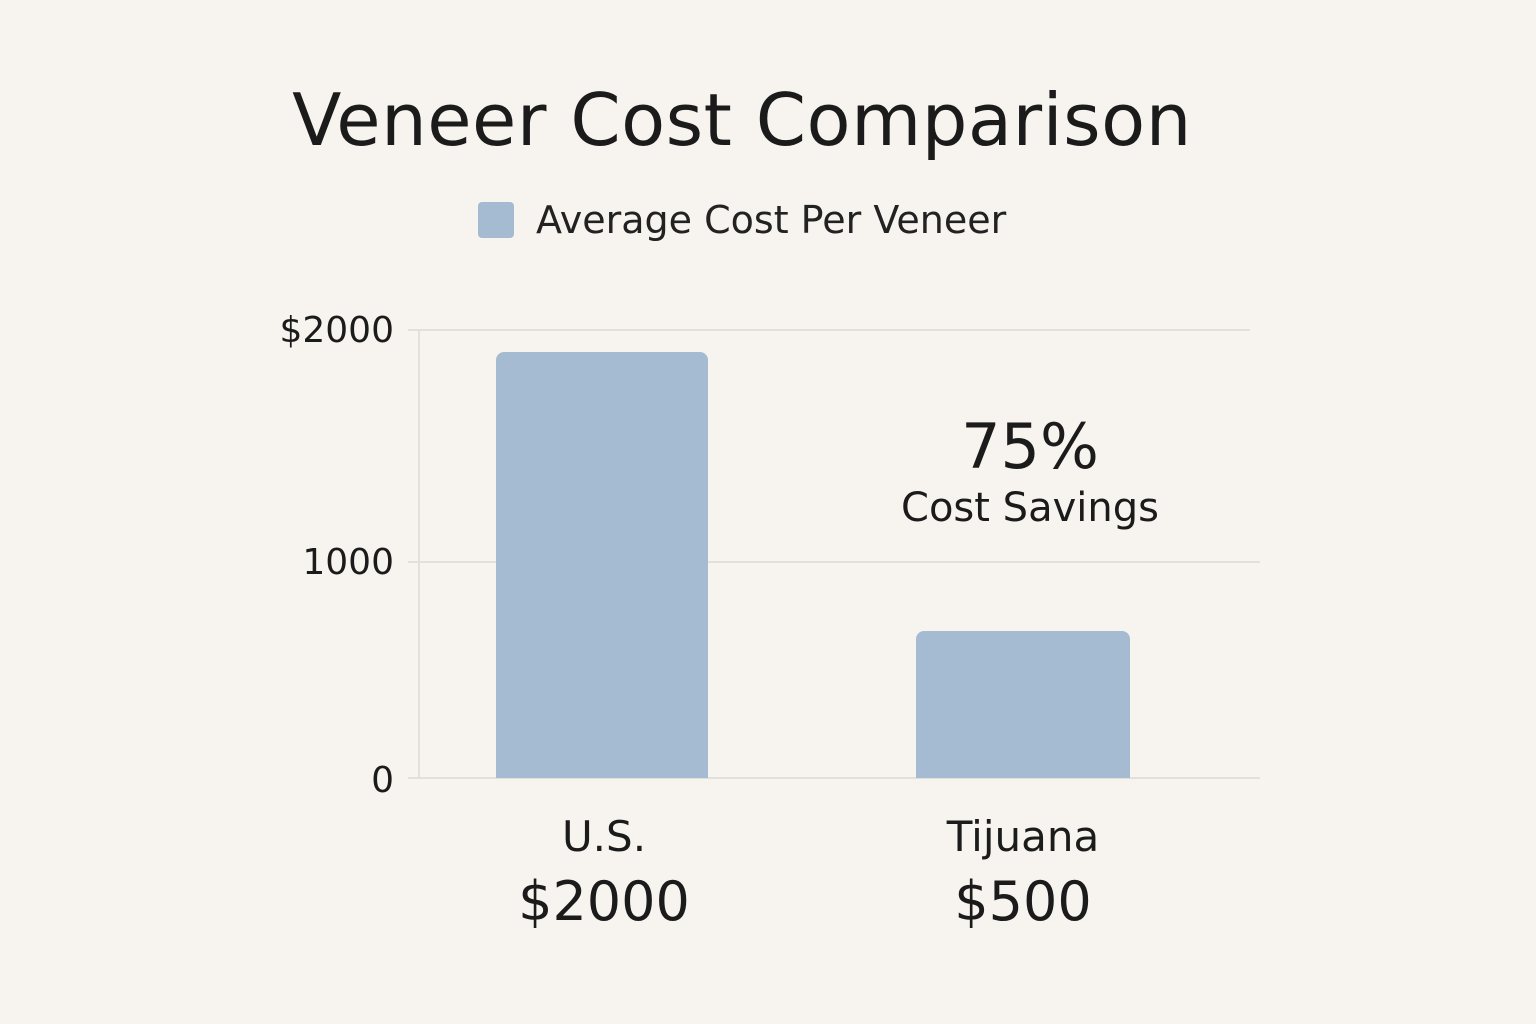  I want to click on legend: Average Cost Per Veneer, so click(742, 220).